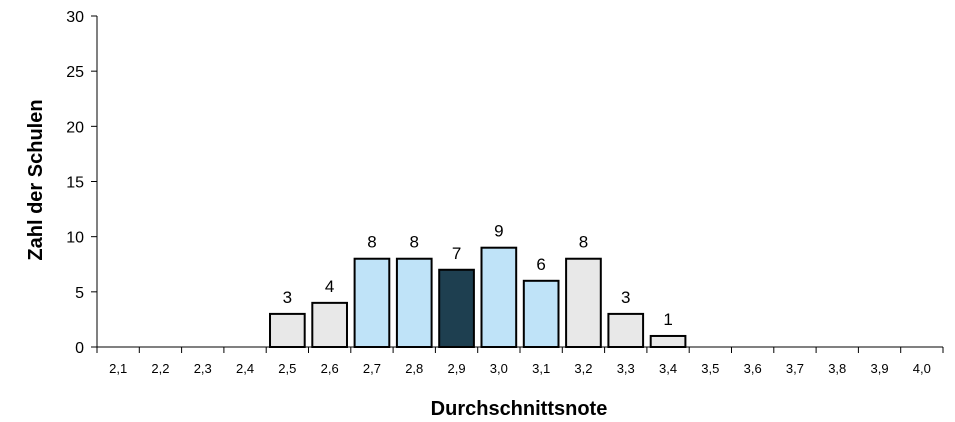 This screenshot has height=422, width=955. Describe the element at coordinates (75, 72) in the screenshot. I see `y-tick-label: 25` at that location.